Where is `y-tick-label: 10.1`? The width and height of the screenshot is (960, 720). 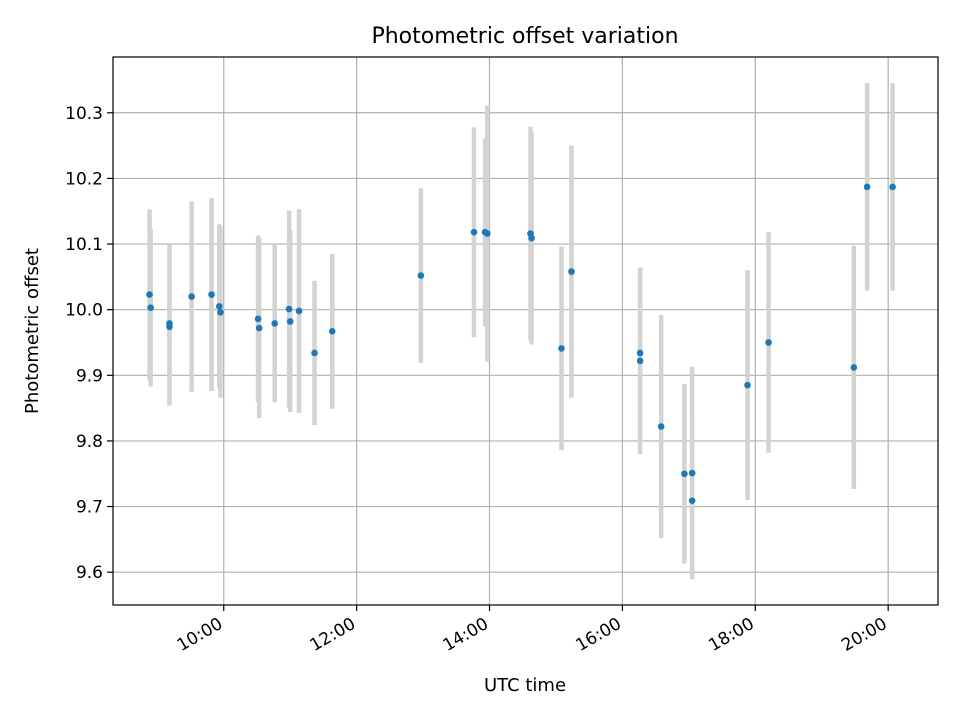 y-tick-label: 10.1 is located at coordinates (84, 245).